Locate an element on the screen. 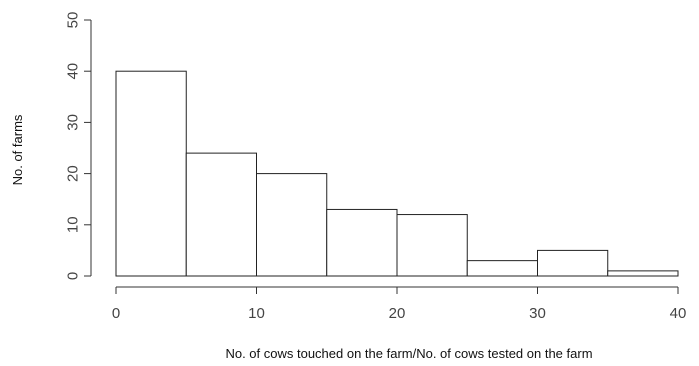  x-tick-label-40: 40 is located at coordinates (678, 313).